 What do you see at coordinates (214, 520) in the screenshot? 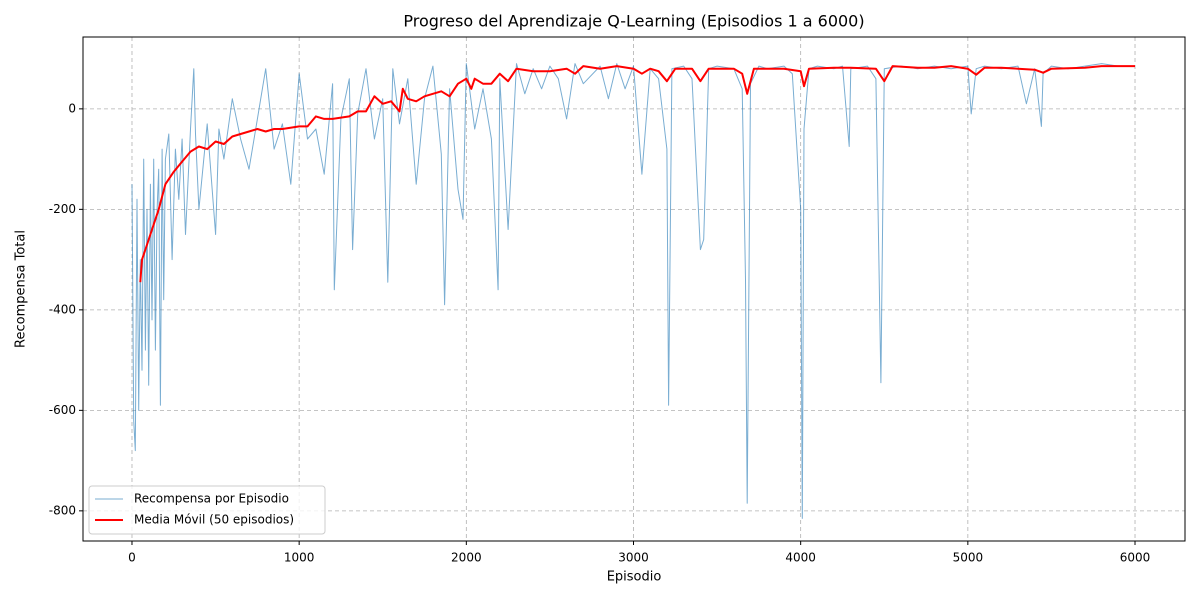
I see `legend-label: Media Móvil (50 episodios)` at bounding box center [214, 520].